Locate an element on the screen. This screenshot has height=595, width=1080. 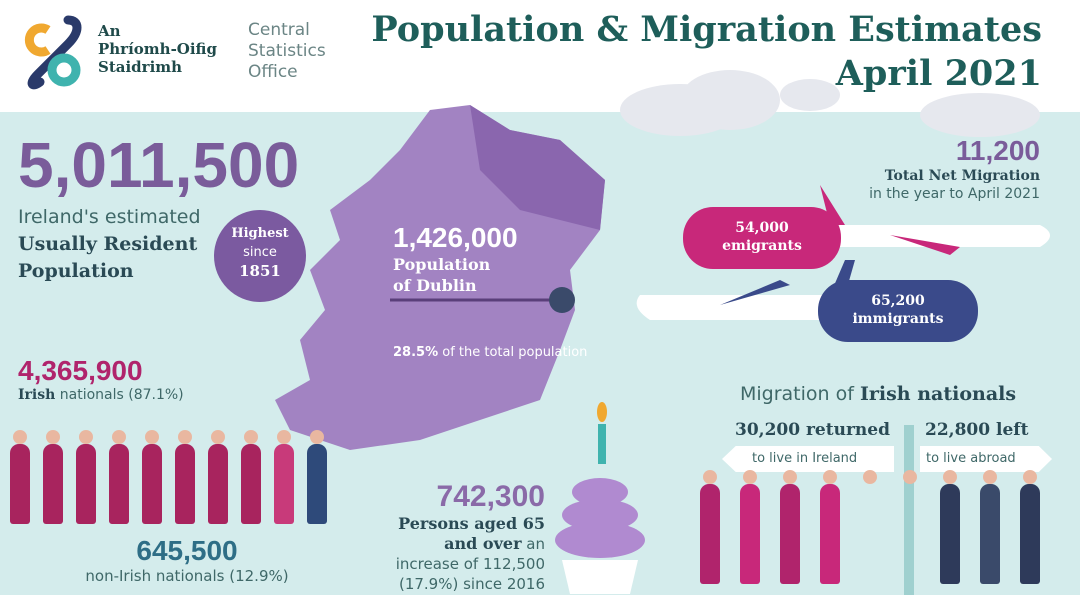
title-line: Population & Migration Estimates is located at coordinates (706, 29).